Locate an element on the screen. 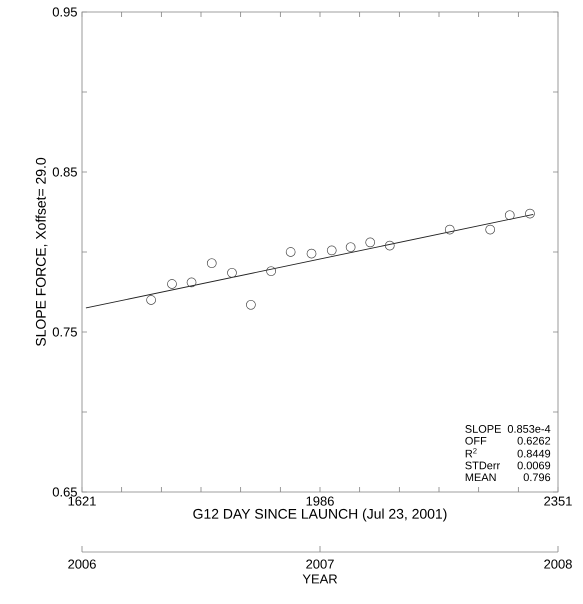 This screenshot has height=604, width=583. x2-tick-label: 2006 is located at coordinates (82, 564).